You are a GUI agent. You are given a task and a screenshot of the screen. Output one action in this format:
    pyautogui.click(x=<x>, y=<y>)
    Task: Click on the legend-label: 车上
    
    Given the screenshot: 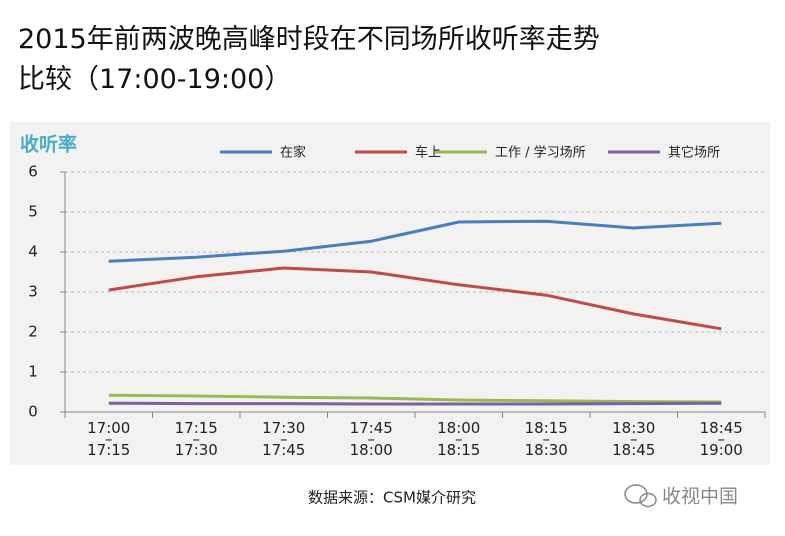 What is the action you would take?
    pyautogui.click(x=428, y=153)
    